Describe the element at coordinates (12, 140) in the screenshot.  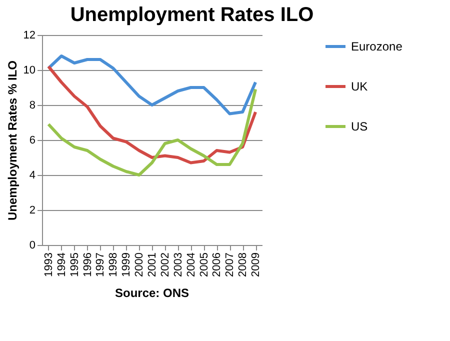
I see `y-axis-title: Unemployment Rates % ILO` at that location.